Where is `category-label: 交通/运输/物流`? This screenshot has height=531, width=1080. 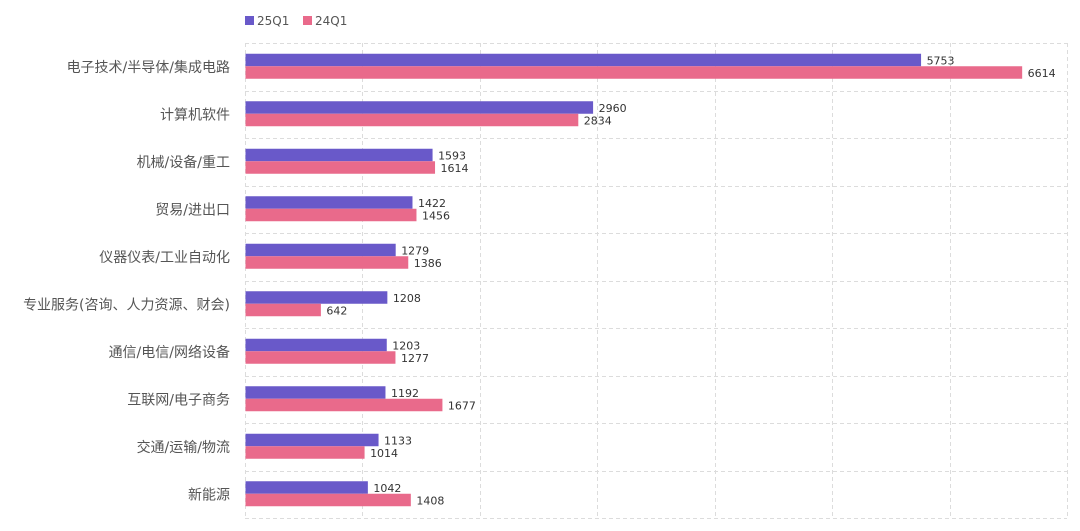
category-label: 交通/运输/物流 is located at coordinates (183, 447).